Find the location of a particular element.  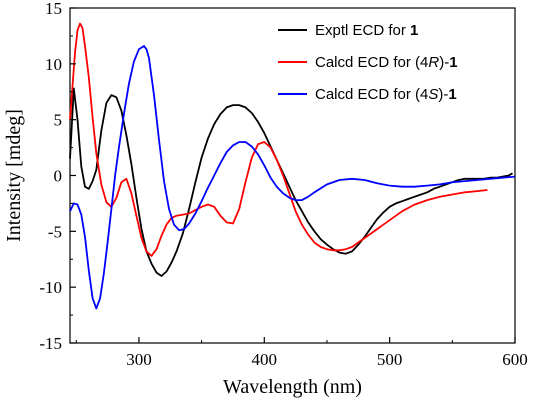

x-tick-label: 300 is located at coordinates (139, 359).